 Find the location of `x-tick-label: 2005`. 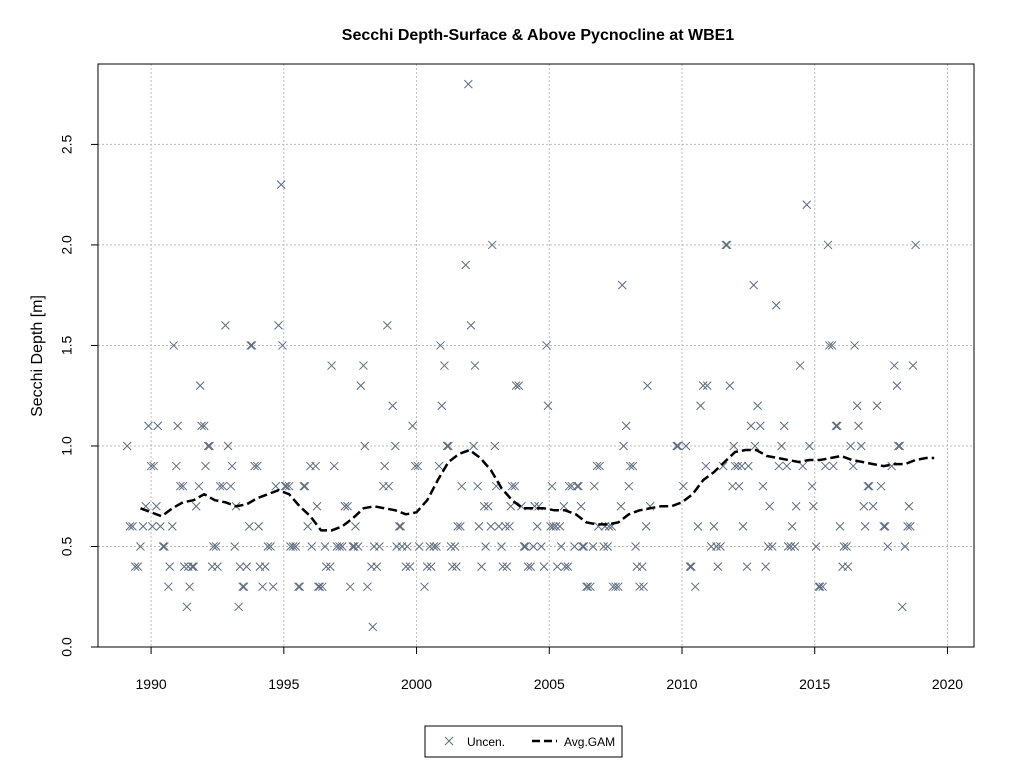

x-tick-label: 2005 is located at coordinates (549, 684).